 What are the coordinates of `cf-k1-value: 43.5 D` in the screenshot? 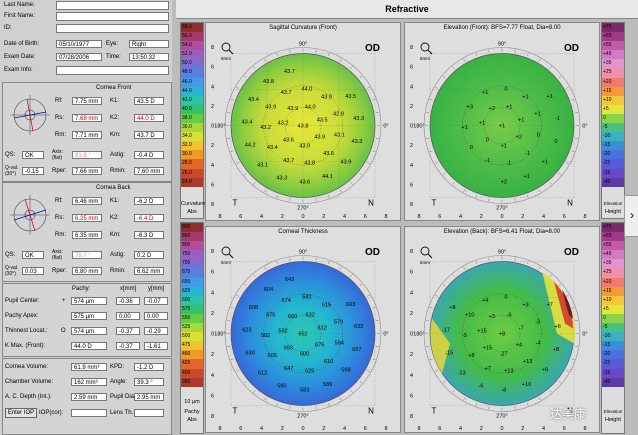 It's located at (149, 101).